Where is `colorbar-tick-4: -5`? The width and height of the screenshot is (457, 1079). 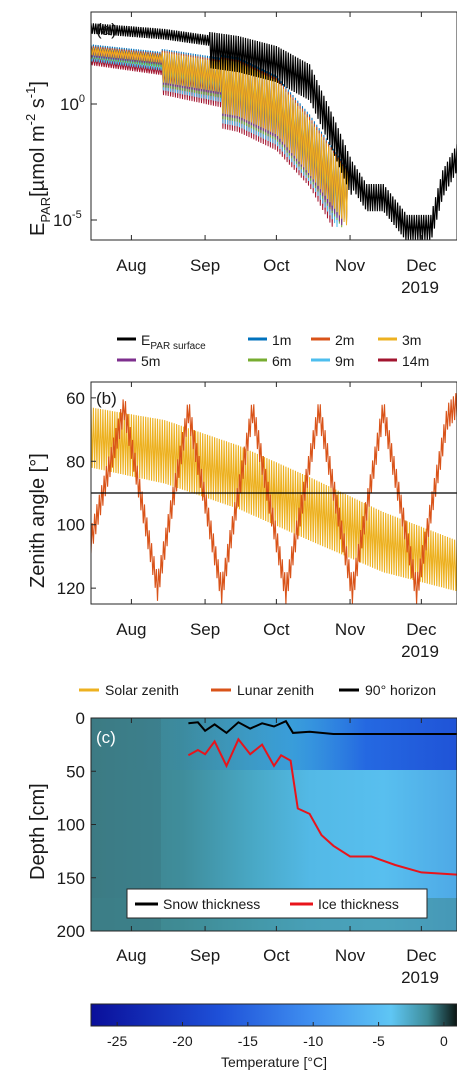
colorbar-tick-4: -5 is located at coordinates (378, 1035).